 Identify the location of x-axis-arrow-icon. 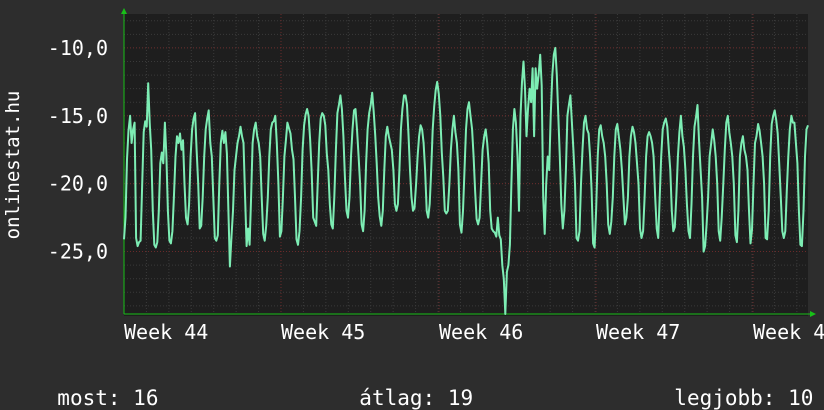
(813, 314).